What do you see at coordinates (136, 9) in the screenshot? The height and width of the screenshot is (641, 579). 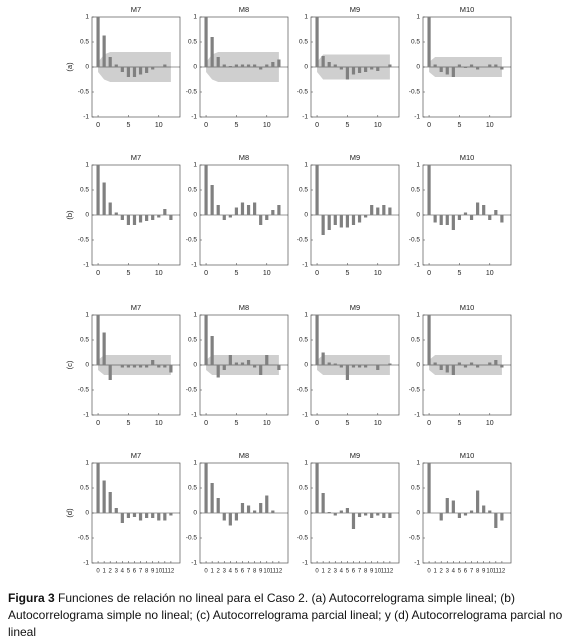 I see `chart-title: M7` at bounding box center [136, 9].